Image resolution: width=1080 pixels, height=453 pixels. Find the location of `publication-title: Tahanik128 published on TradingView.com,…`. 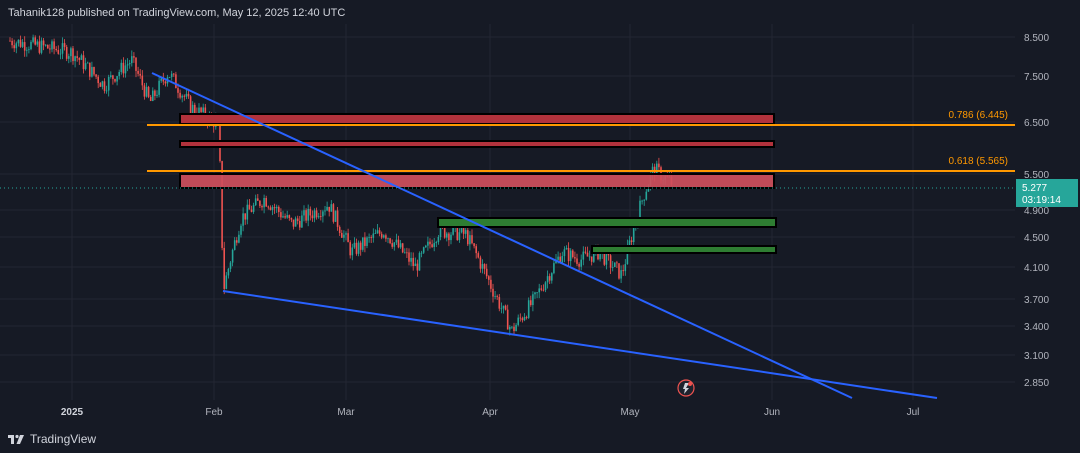

publication-title: Tahanik128 published on TradingView.com,… is located at coordinates (177, 13).